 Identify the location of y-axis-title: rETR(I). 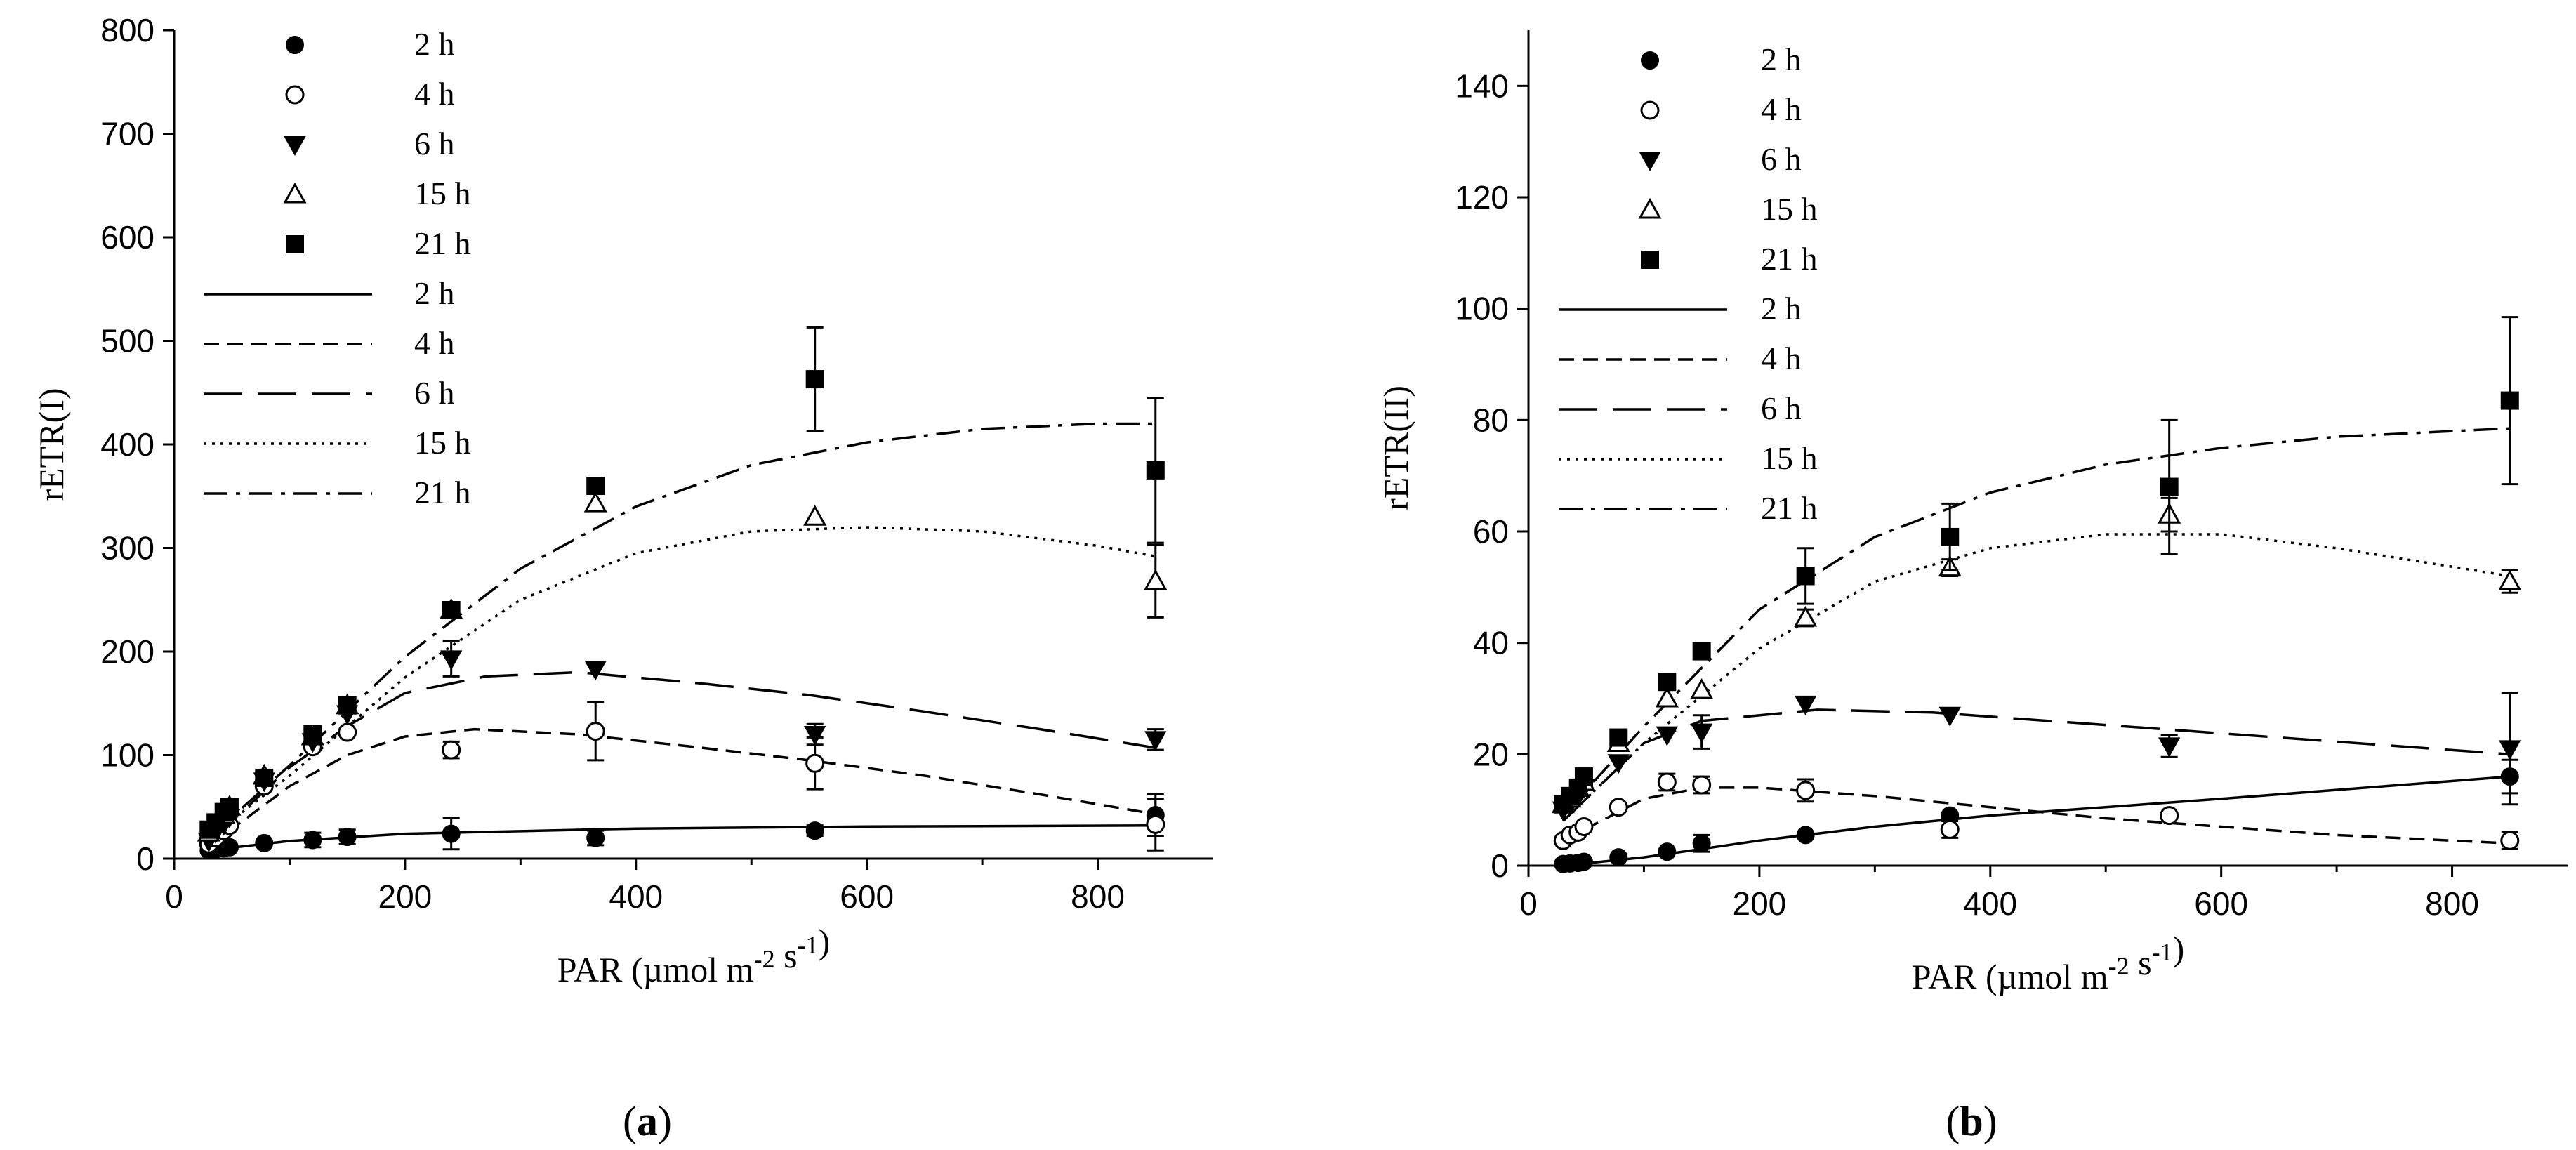
(52, 444).